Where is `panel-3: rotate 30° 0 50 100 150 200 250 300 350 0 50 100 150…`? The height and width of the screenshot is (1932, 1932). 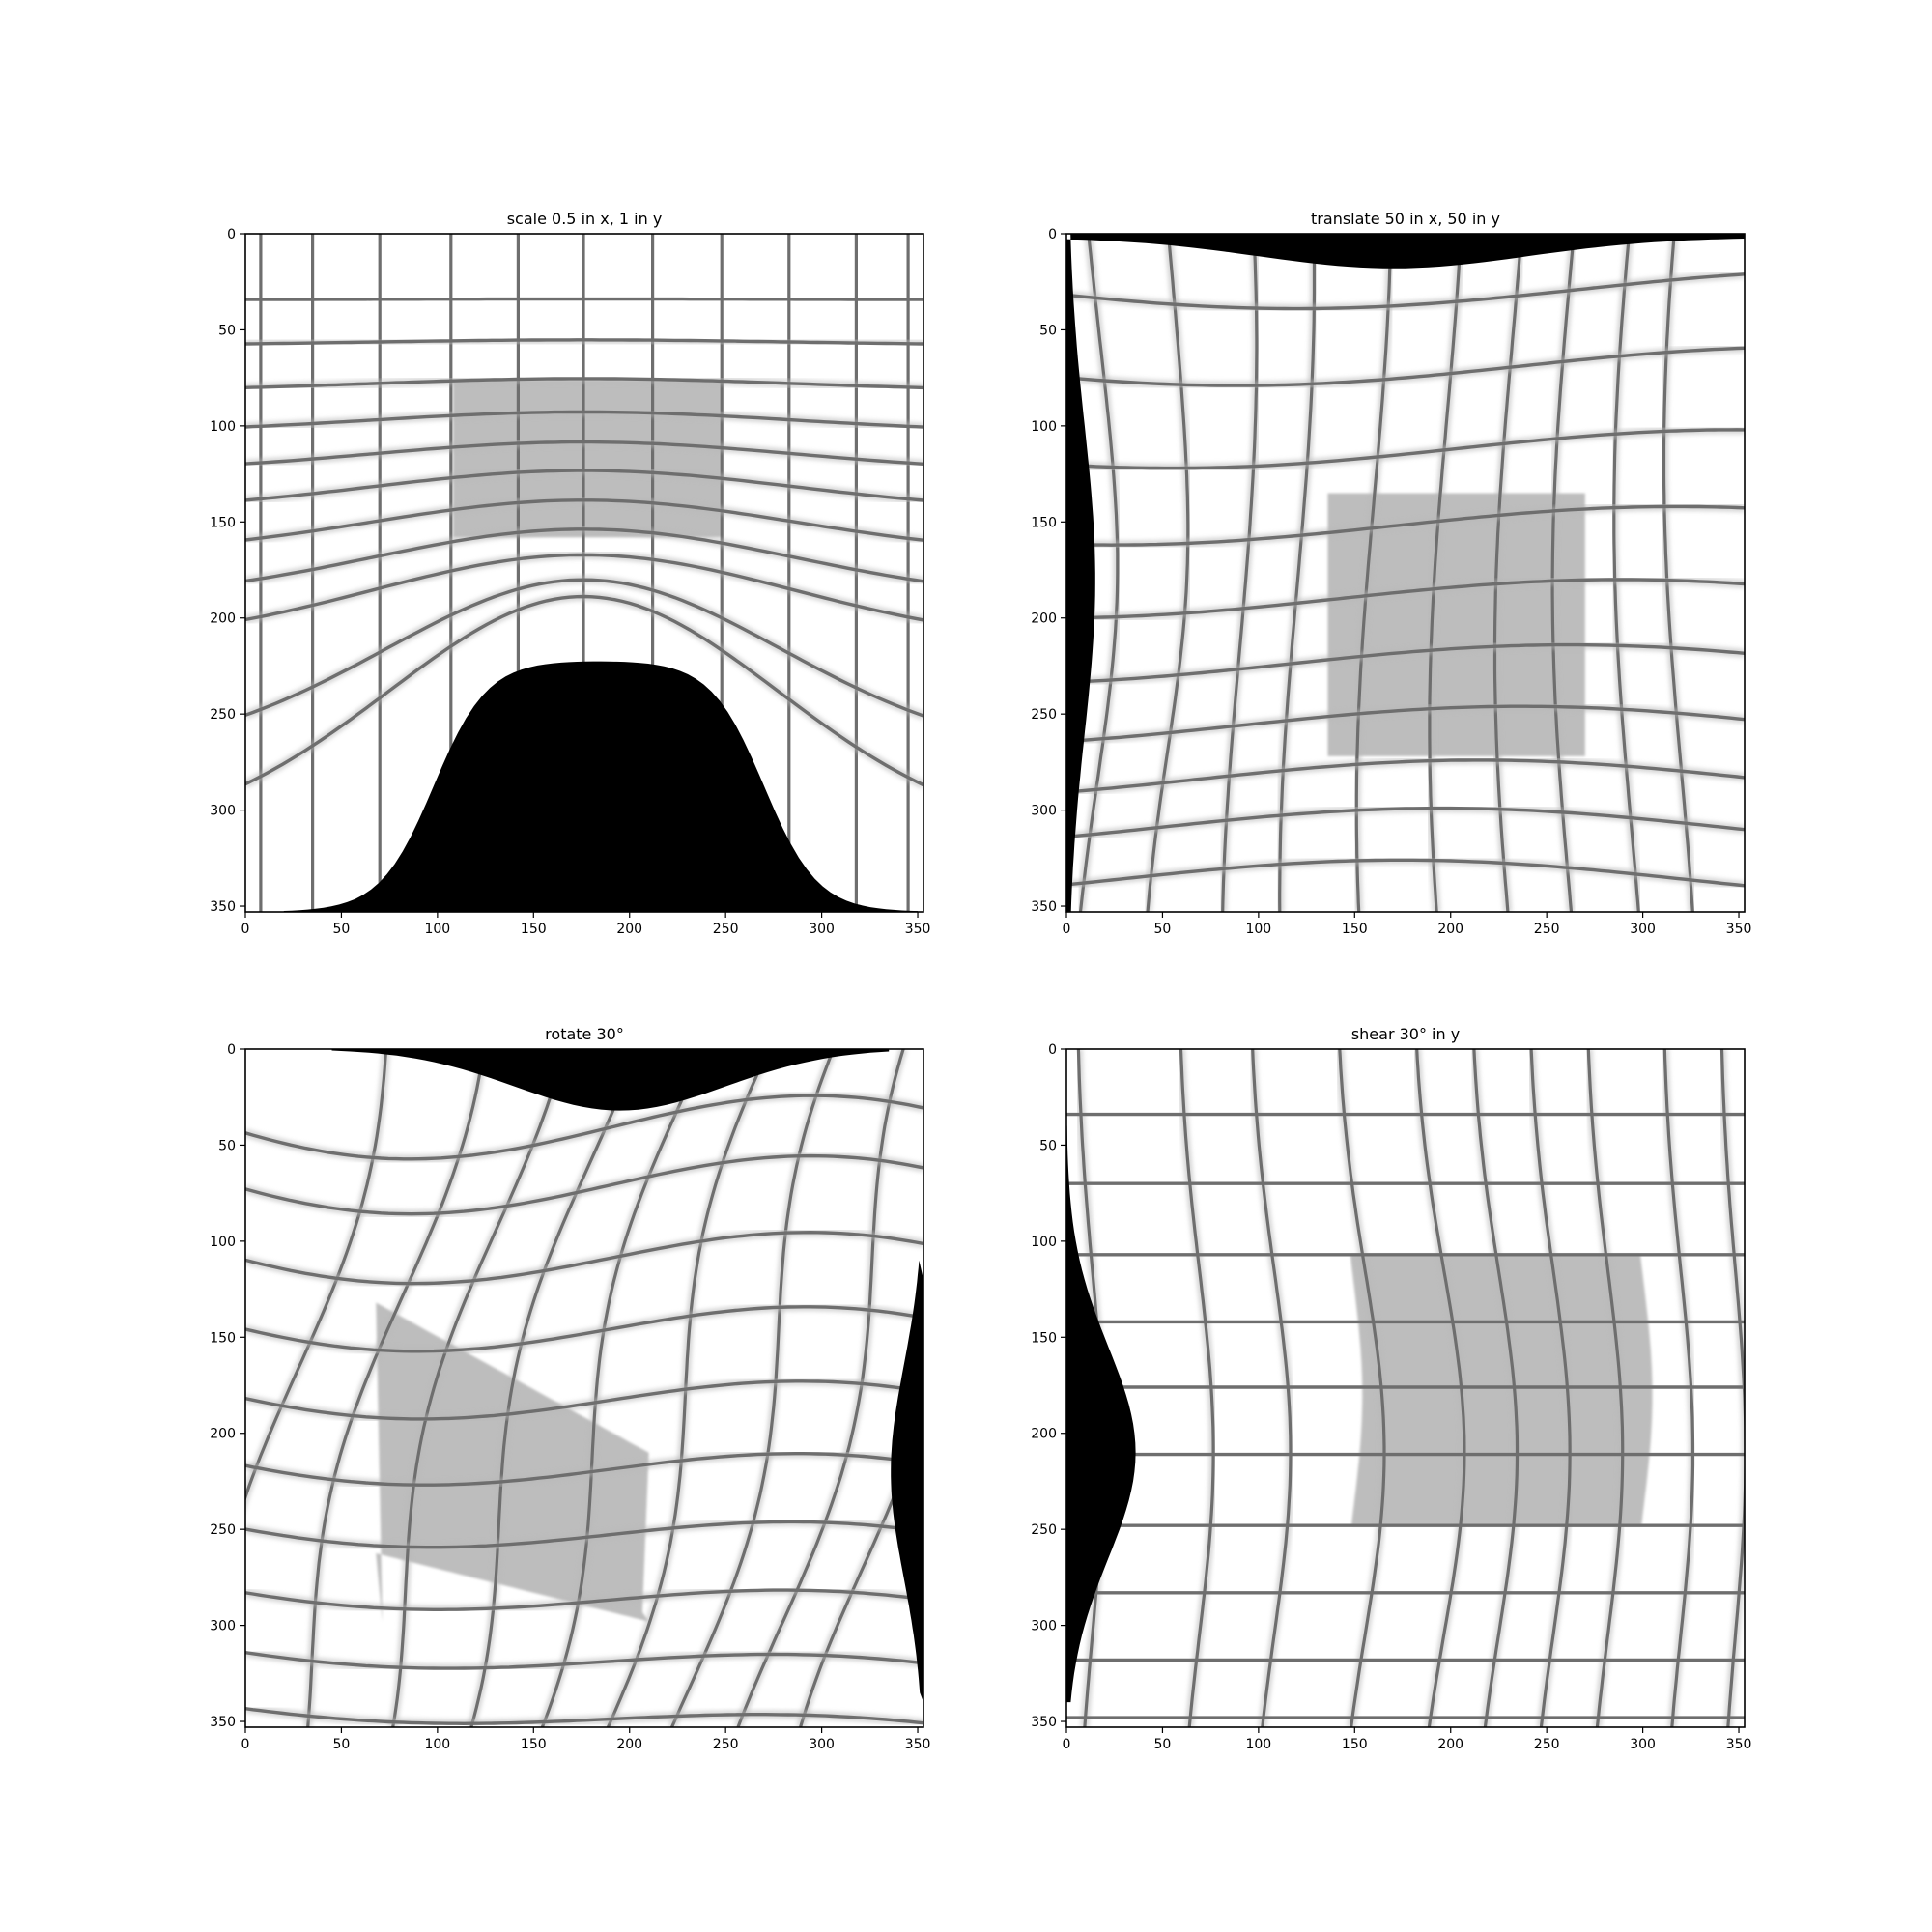 panel-3: rotate 30° 0 50 100 150 200 250 300 350 0 50 100 150… is located at coordinates (570, 1388).